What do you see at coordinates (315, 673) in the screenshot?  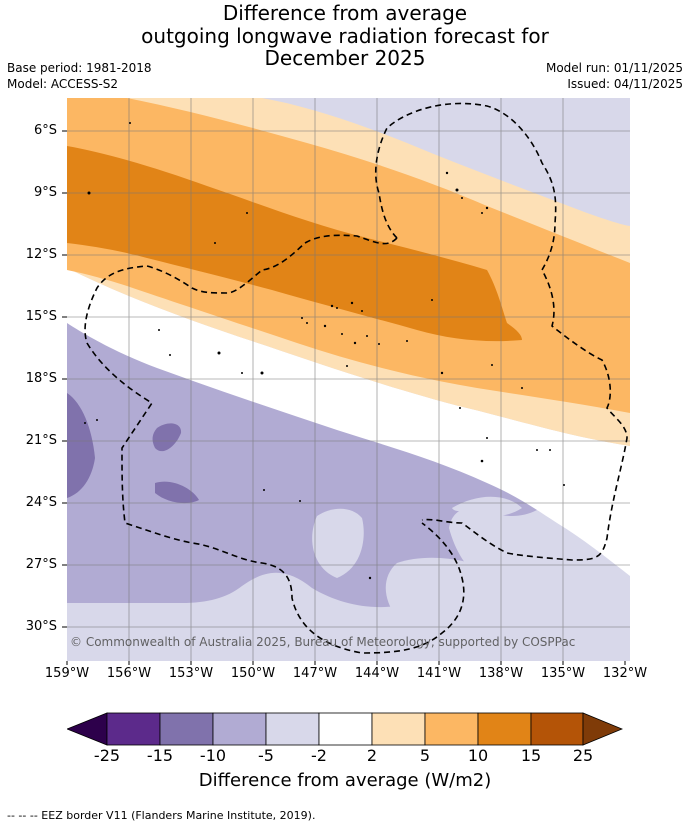 I see `lon-label: 147°W` at bounding box center [315, 673].